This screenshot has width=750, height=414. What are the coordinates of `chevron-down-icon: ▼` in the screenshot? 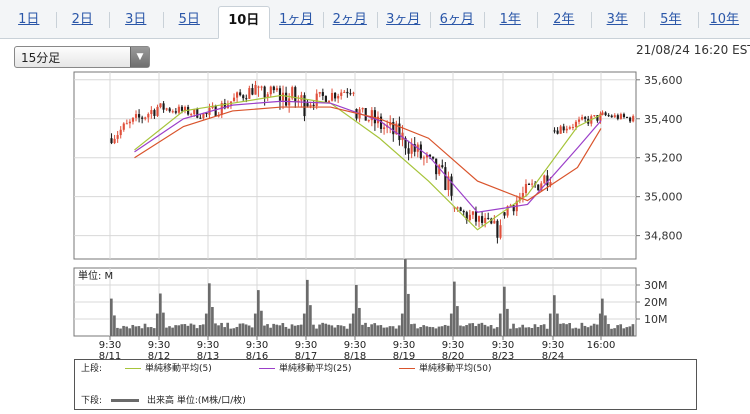 It's located at (139, 57).